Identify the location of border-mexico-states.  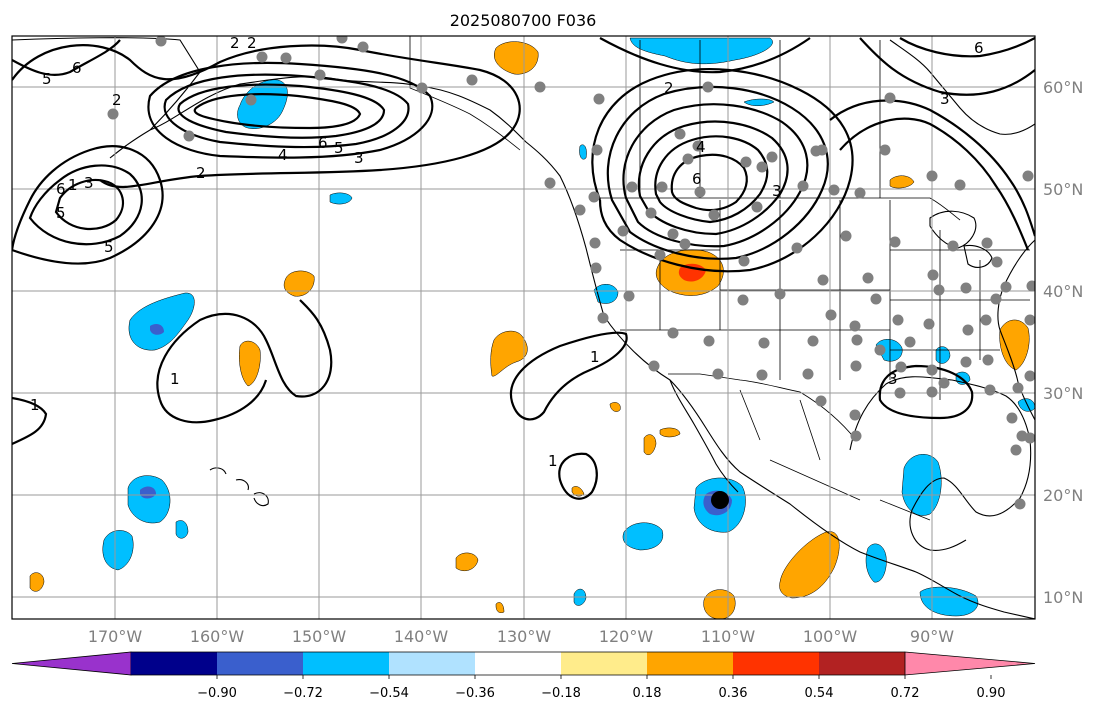
(835, 455).